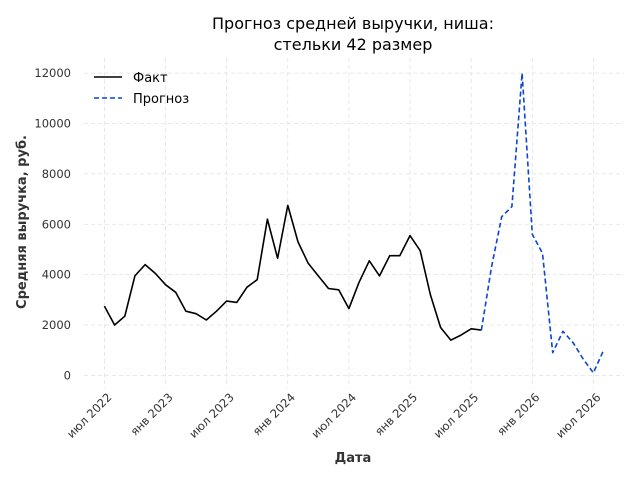  Describe the element at coordinates (542, 223) in the screenshot. I see `series-line-forecast` at that location.